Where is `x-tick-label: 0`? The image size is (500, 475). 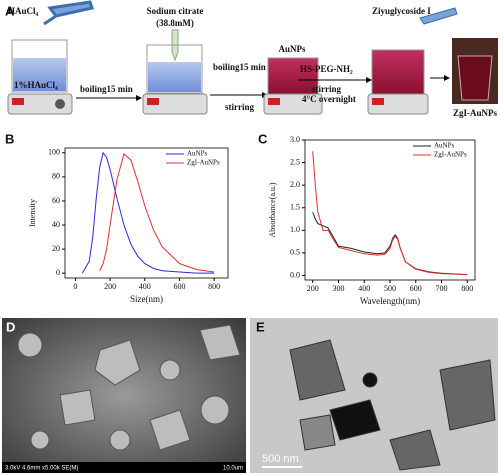
x-tick-label: 0 is located at coordinates (75, 286).